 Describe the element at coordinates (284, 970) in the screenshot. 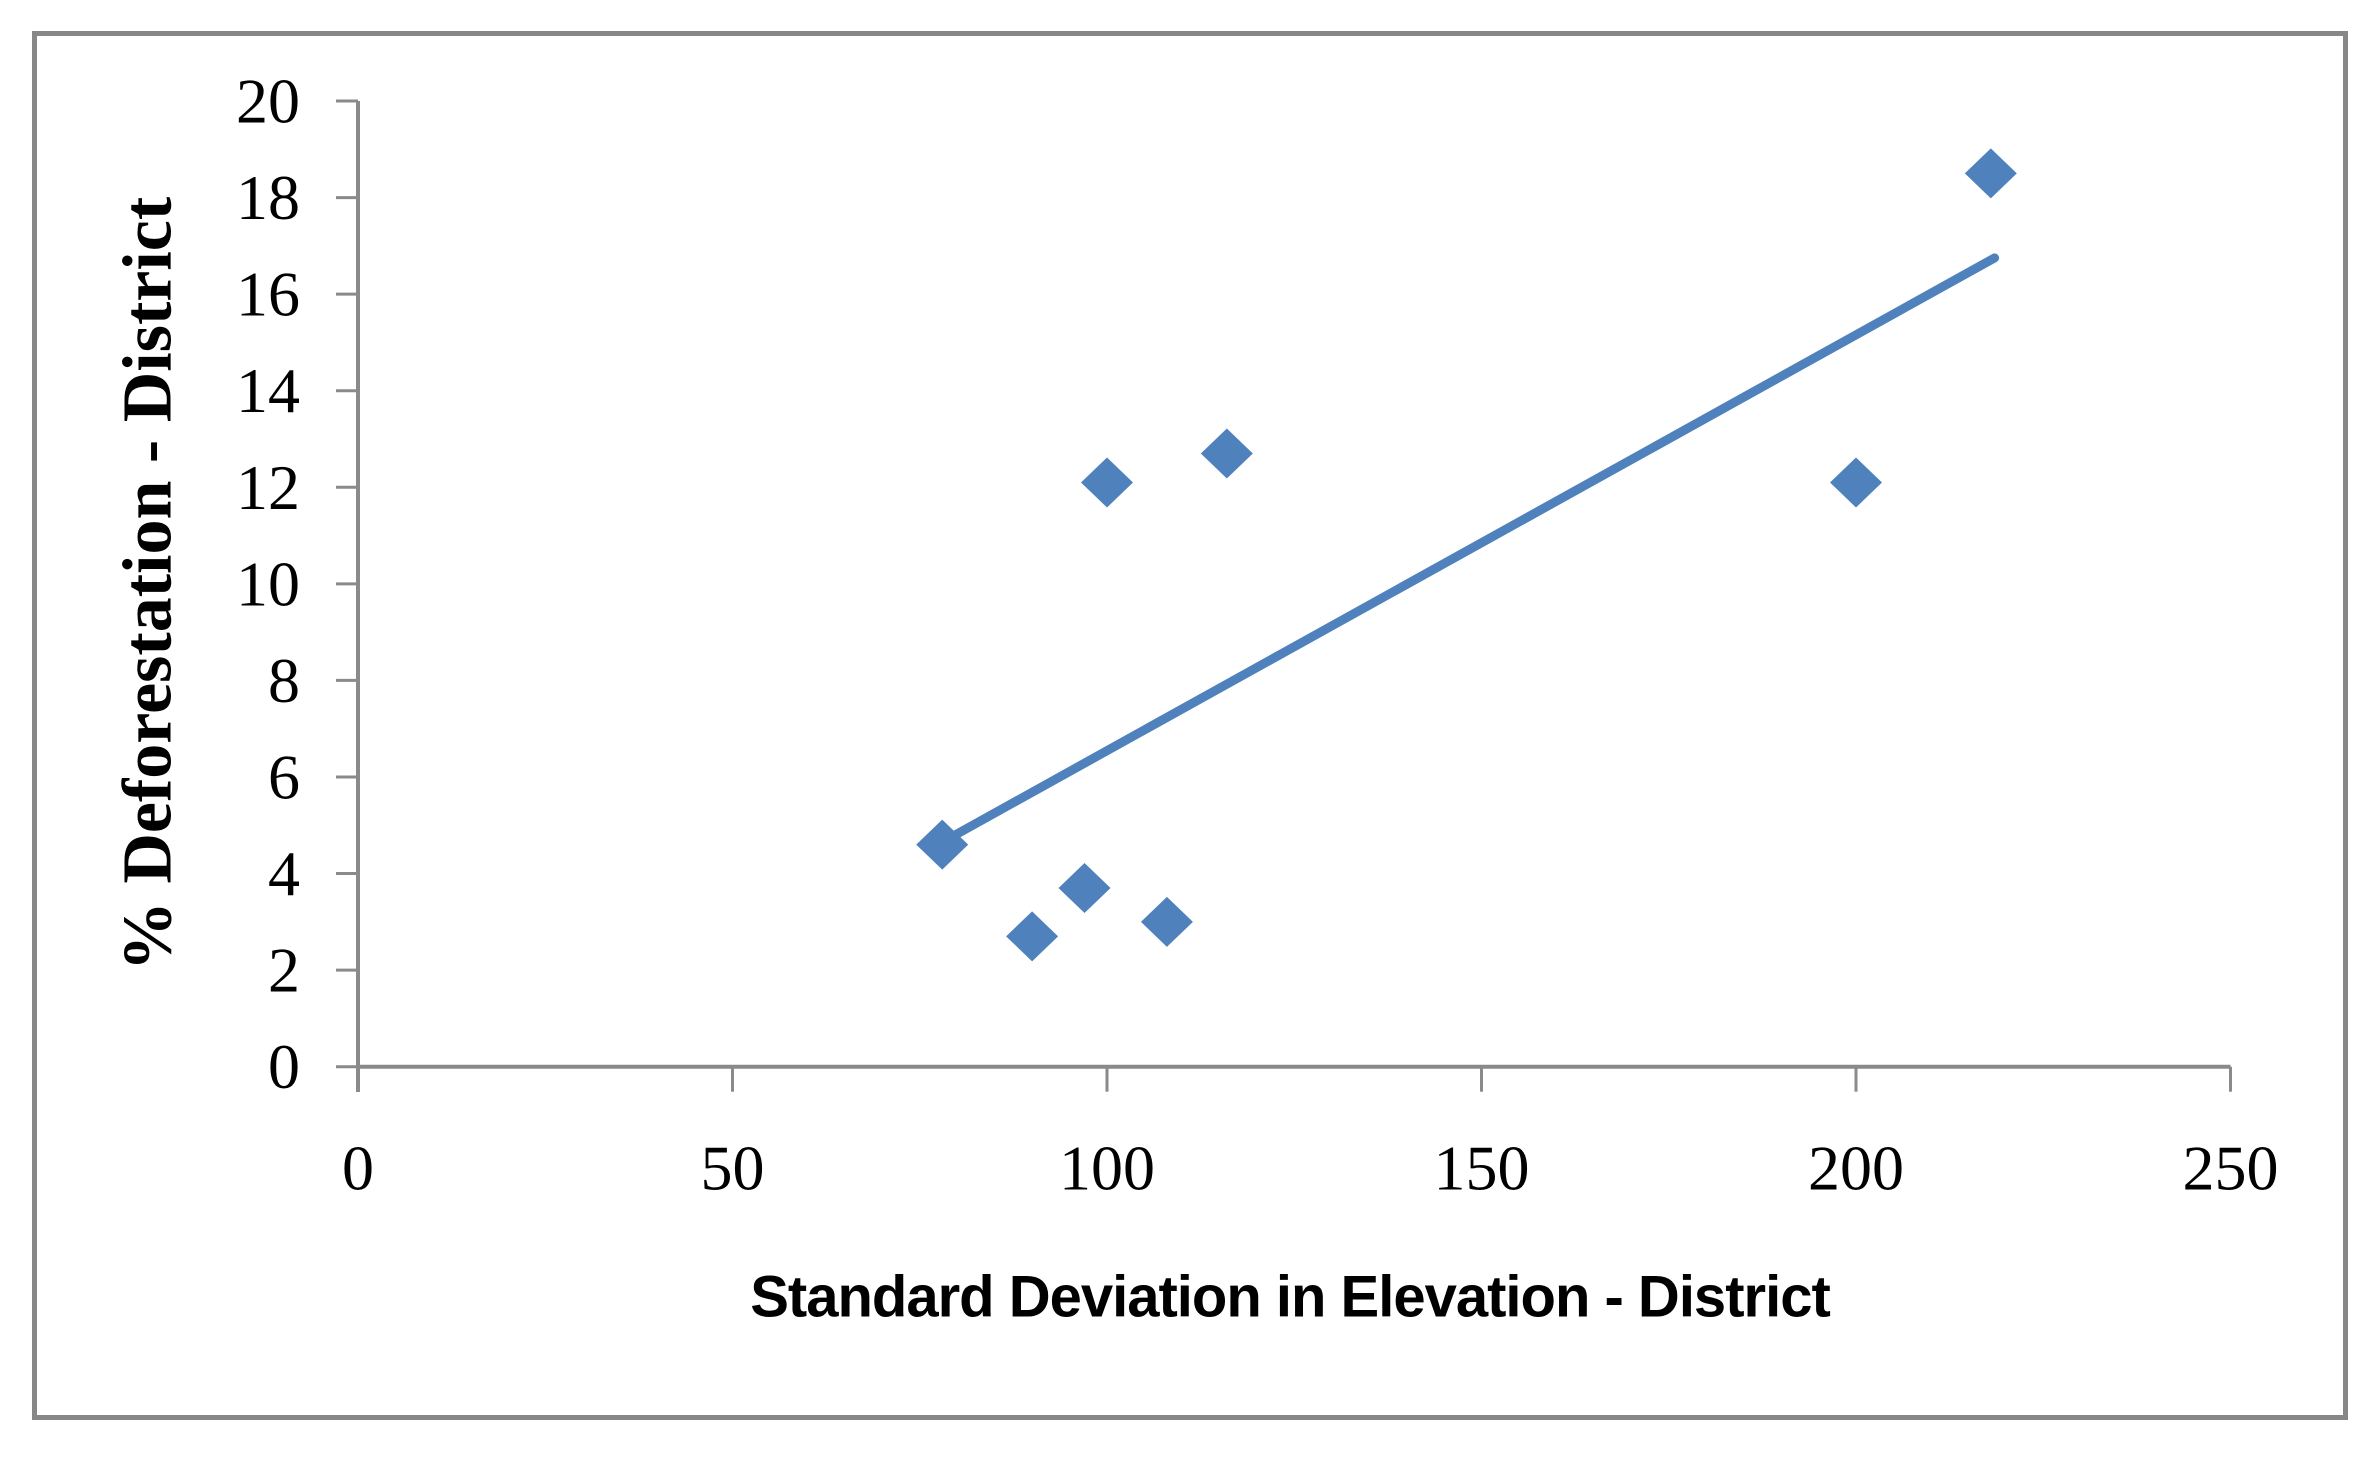

I see `y-tick-label: 2` at that location.